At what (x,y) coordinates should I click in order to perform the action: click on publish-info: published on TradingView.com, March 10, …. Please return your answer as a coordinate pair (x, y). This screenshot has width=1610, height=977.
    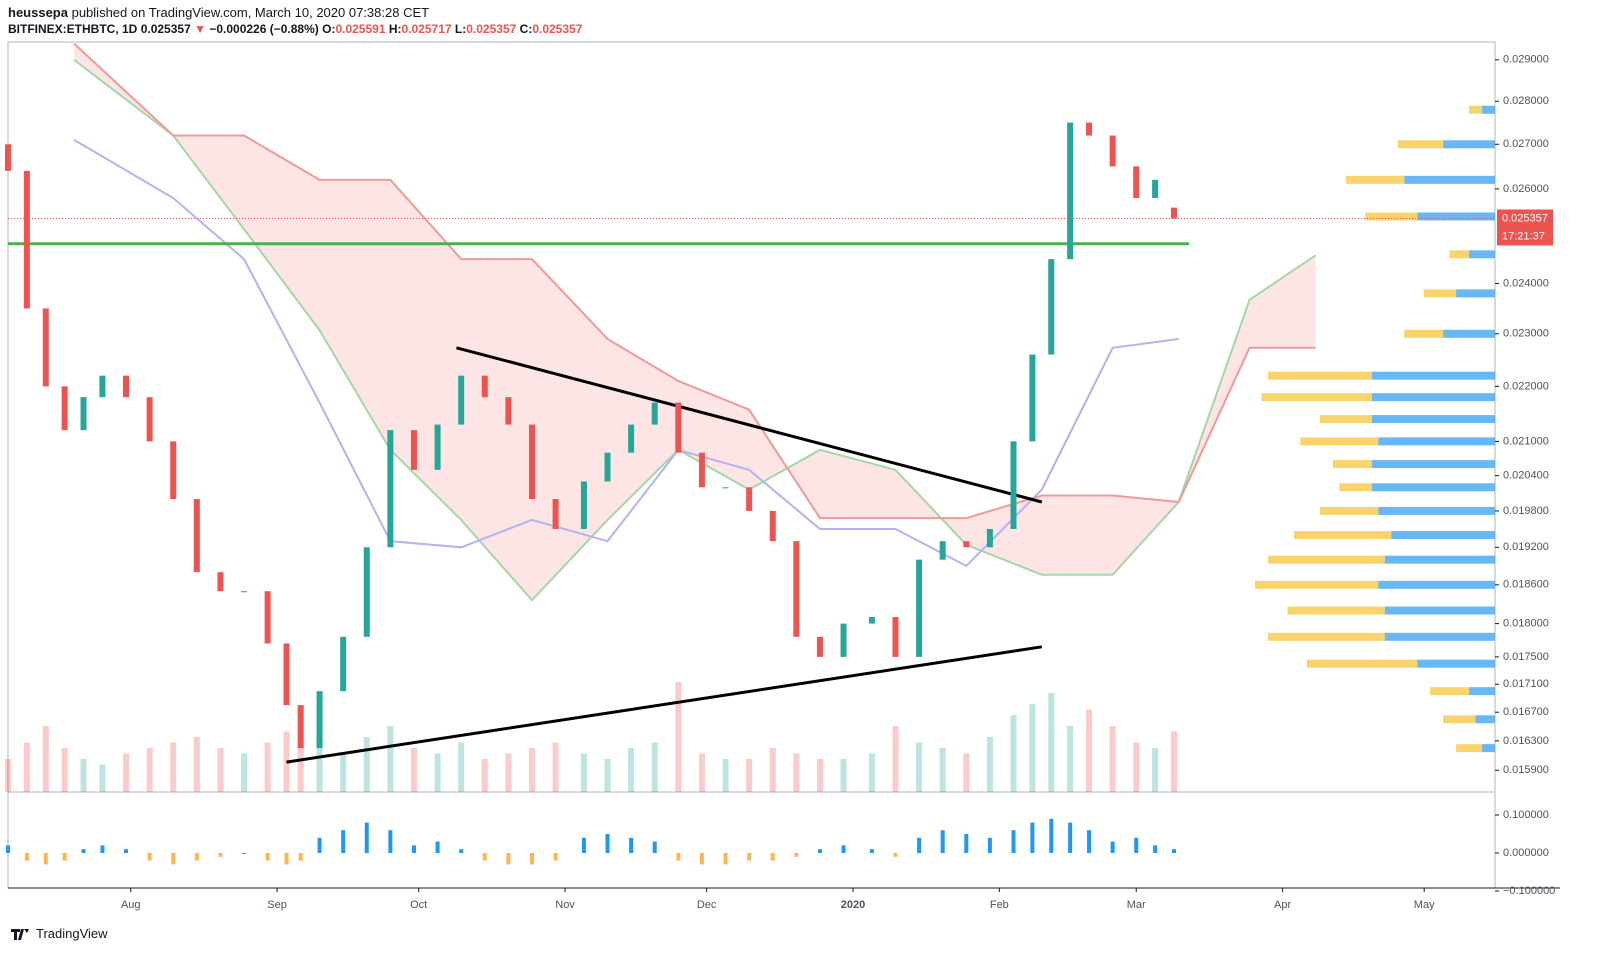
    Looking at the image, I should click on (248, 12).